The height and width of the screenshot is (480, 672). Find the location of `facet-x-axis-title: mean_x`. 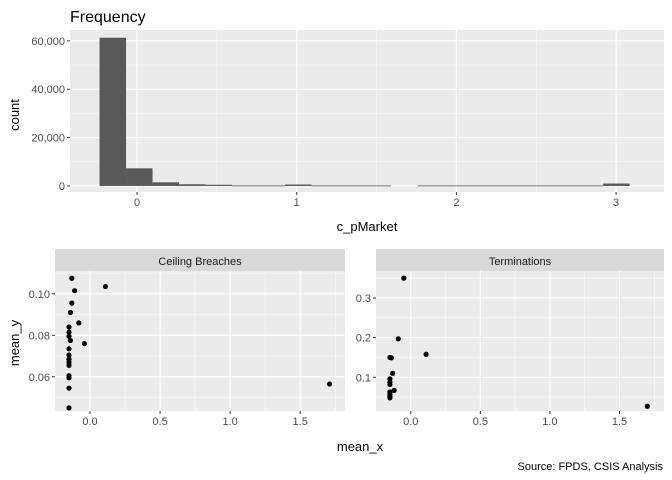

facet-x-axis-title: mean_x is located at coordinates (360, 446).